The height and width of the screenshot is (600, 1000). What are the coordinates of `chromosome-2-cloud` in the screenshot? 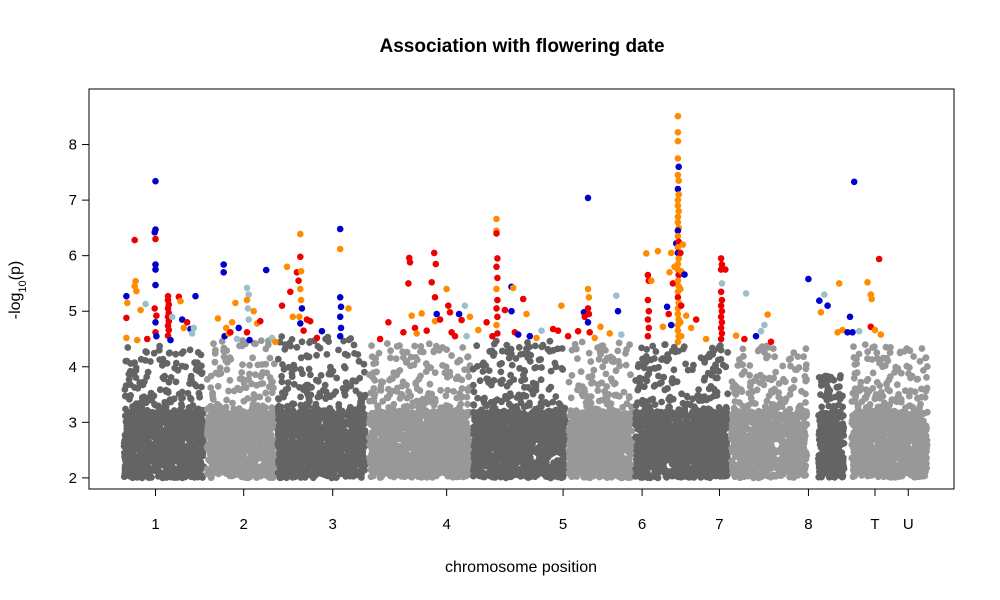 It's located at (240, 409).